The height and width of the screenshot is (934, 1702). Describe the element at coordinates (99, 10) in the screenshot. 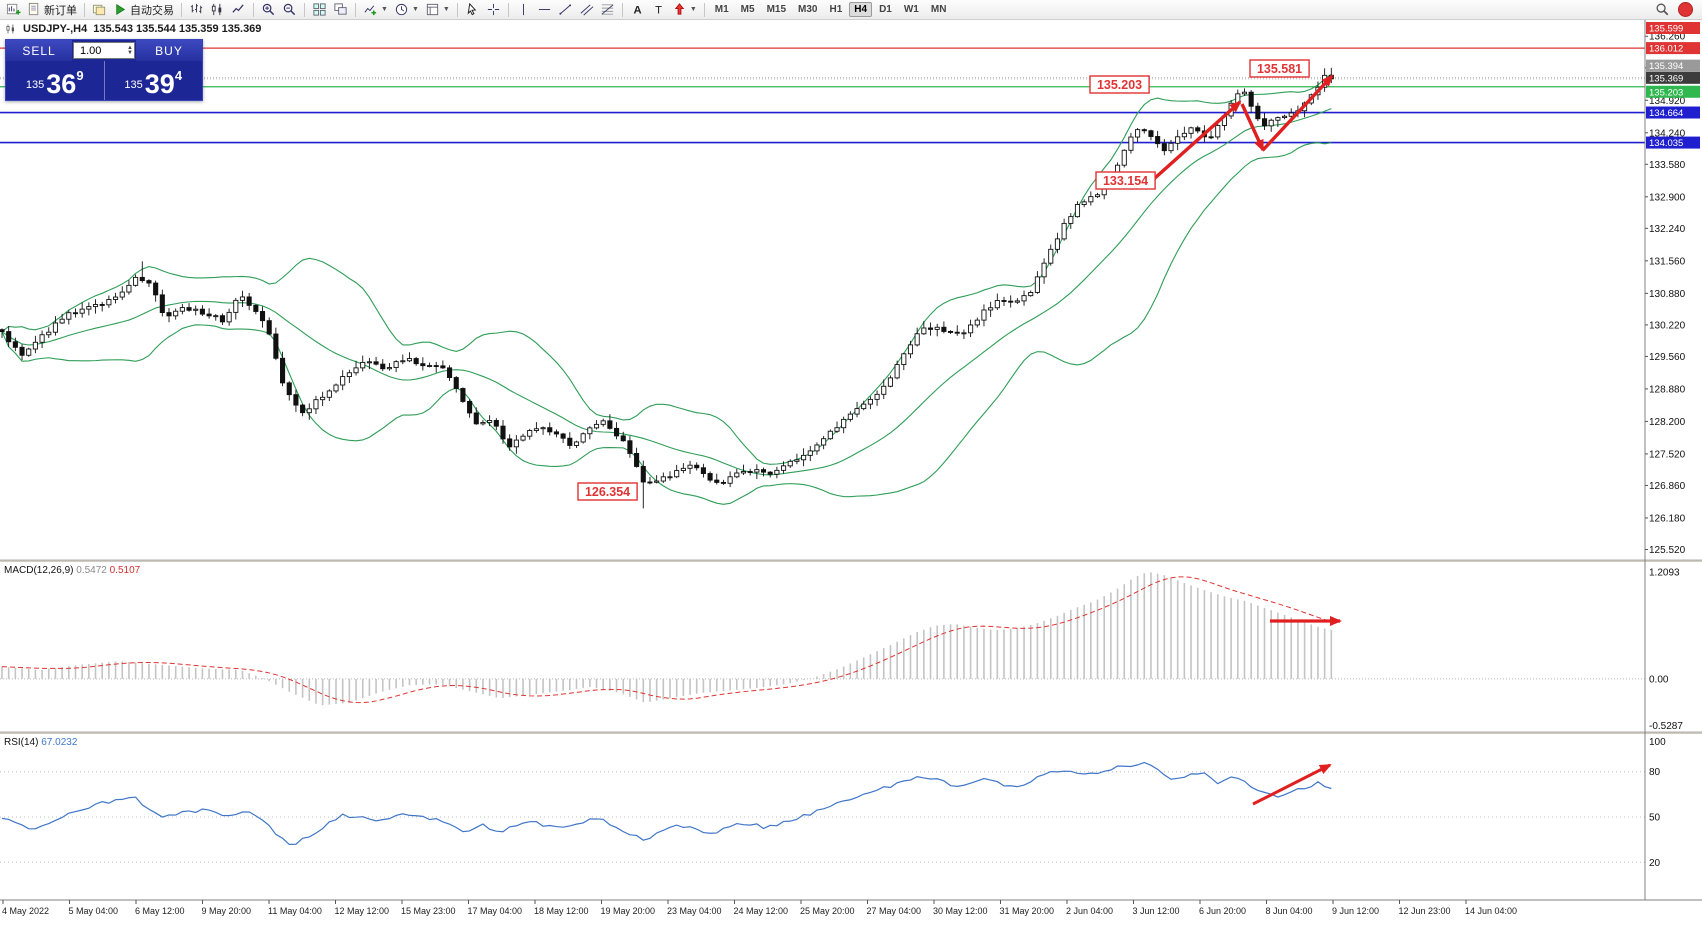

I see `charts-profile-button` at that location.